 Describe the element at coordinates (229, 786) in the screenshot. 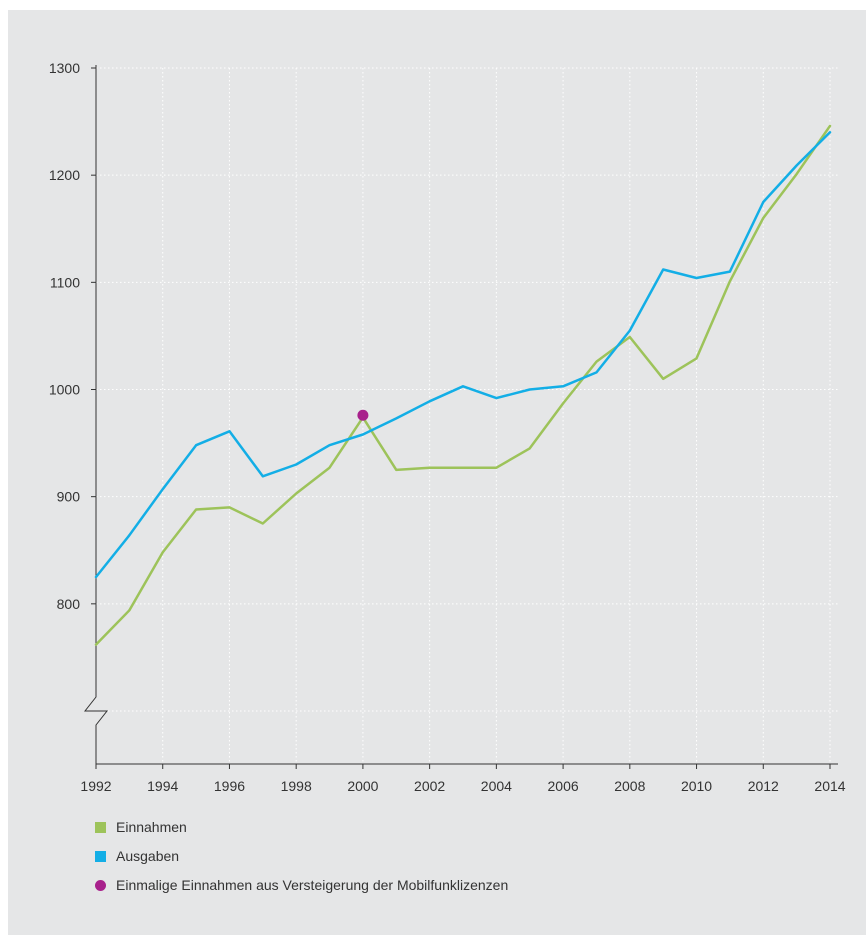

I see `x-tick-label: 1996` at that location.